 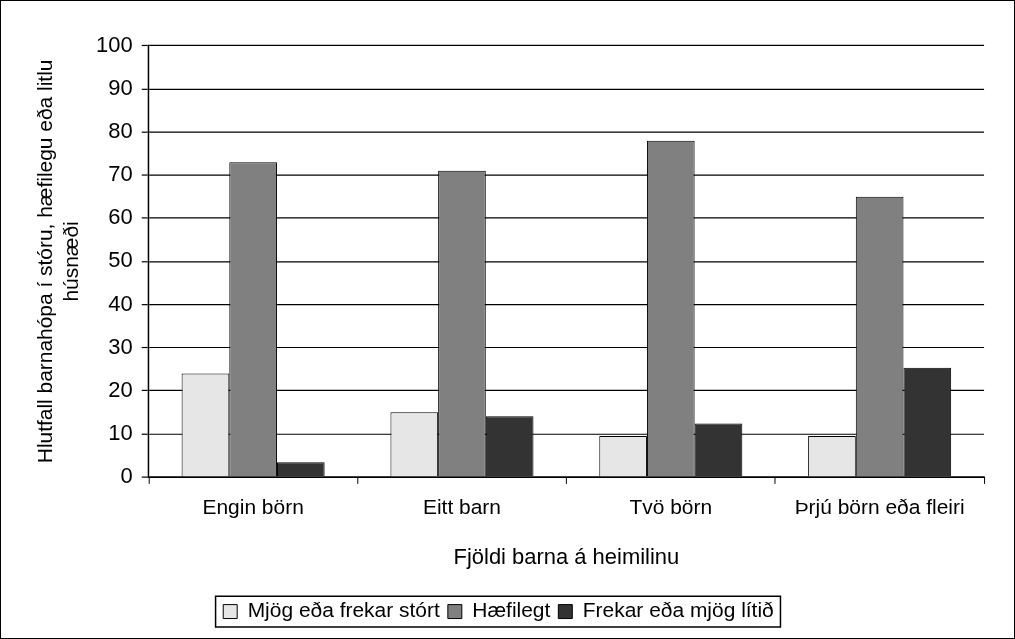 I want to click on x-tick-label: Tvö börn, so click(x=671, y=507).